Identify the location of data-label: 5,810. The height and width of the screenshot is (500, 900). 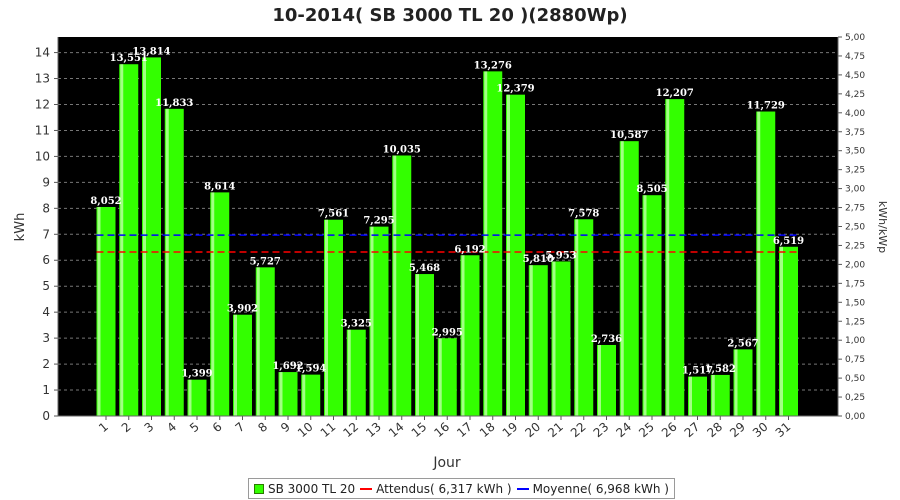
(538, 259).